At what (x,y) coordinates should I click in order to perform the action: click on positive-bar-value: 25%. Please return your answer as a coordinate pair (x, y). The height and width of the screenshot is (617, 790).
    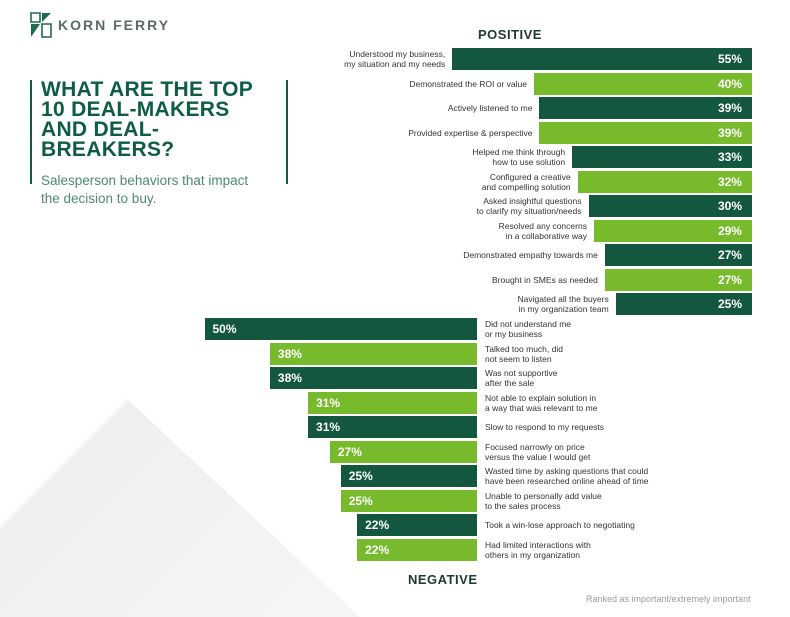
    Looking at the image, I should click on (729, 304).